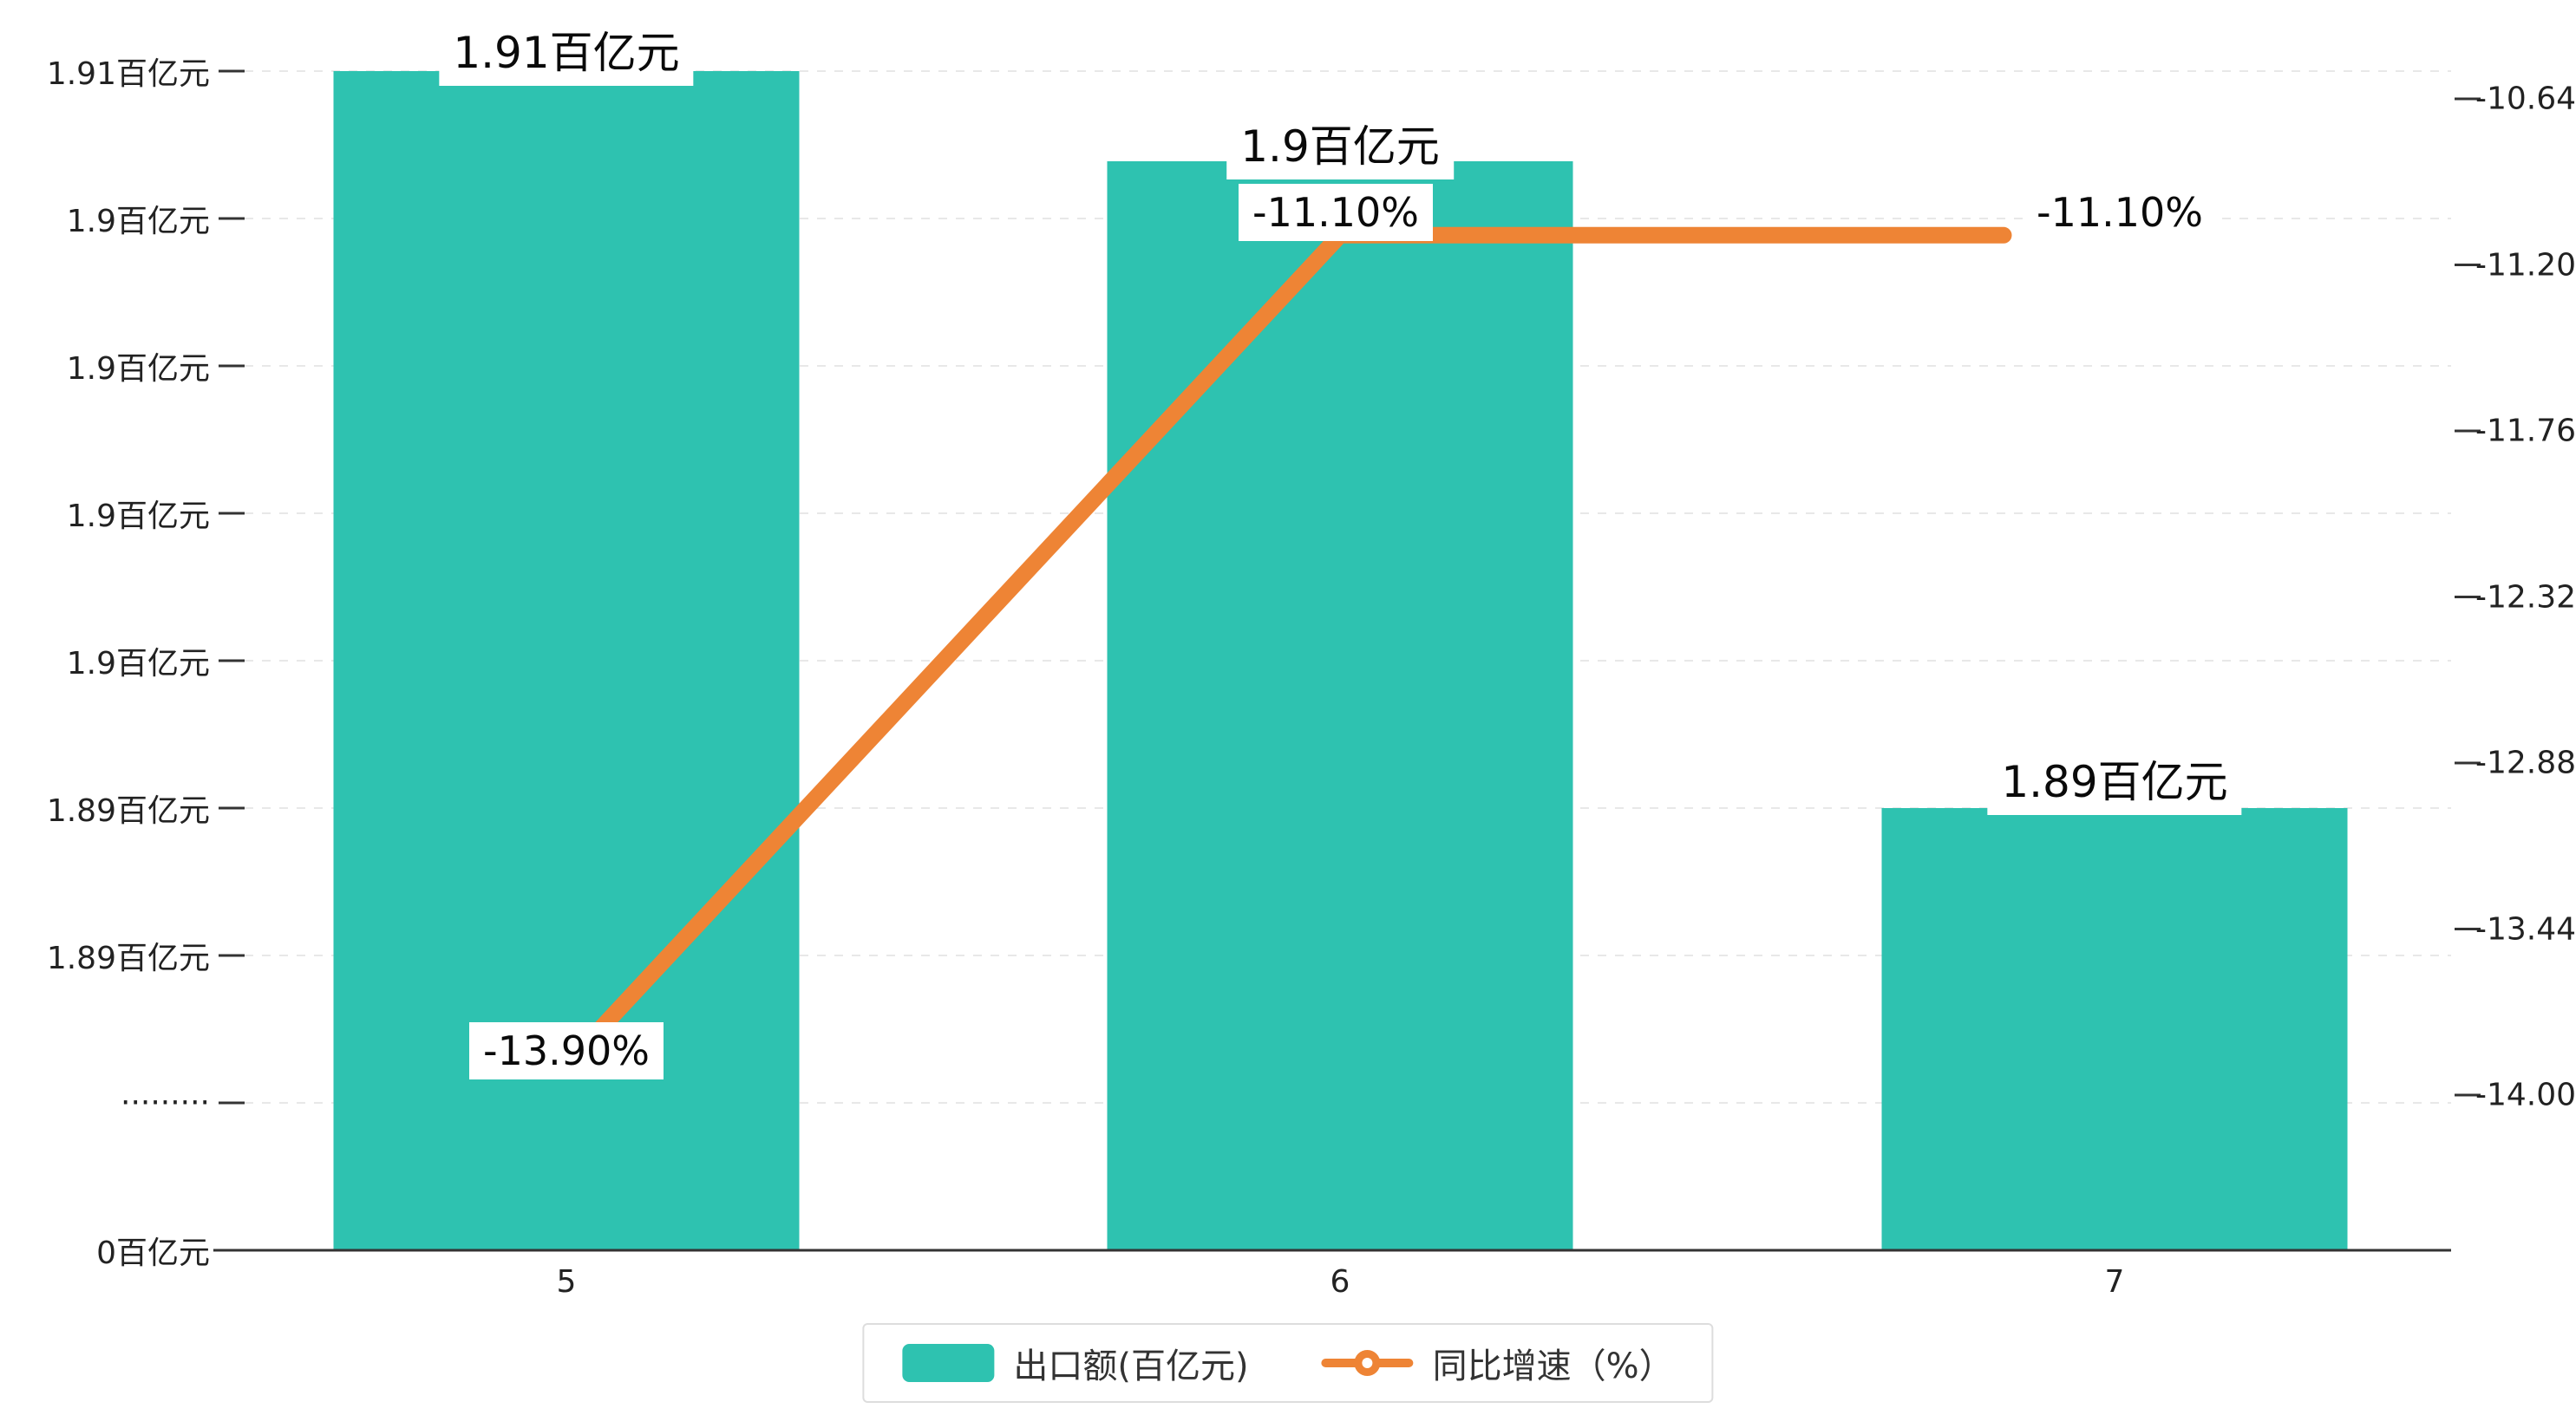  What do you see at coordinates (1367, 1363) in the screenshot?
I see `line-series-marker-icon` at bounding box center [1367, 1363].